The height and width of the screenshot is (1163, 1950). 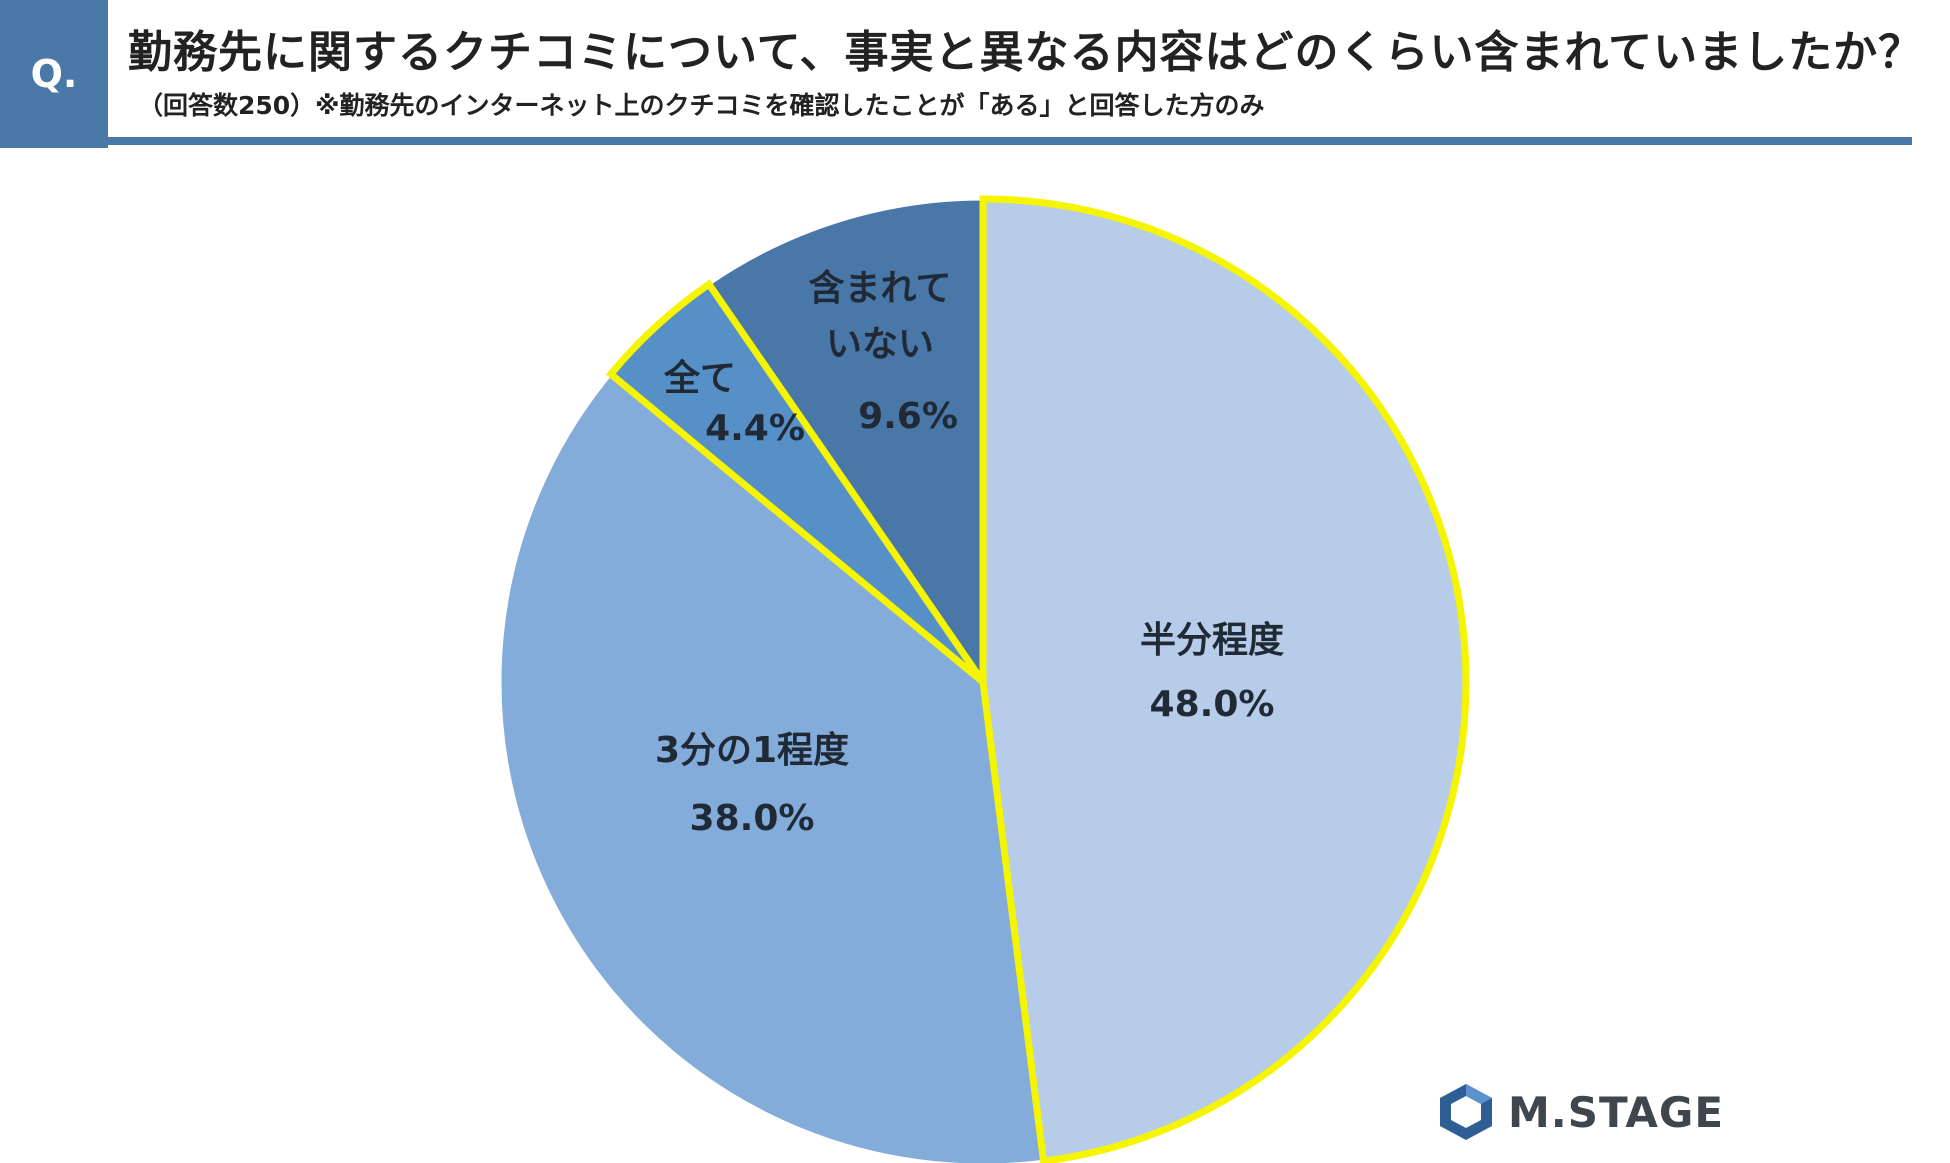 What do you see at coordinates (1466, 1112) in the screenshot?
I see `hexagon-logo-icon` at bounding box center [1466, 1112].